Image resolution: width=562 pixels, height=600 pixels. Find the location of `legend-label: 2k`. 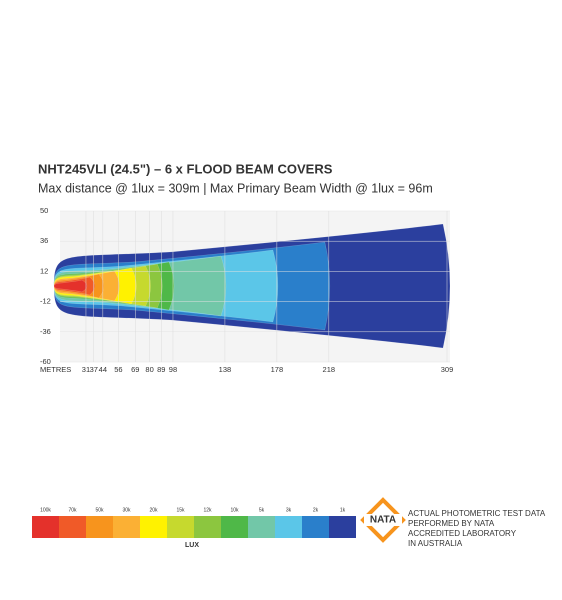

legend-label: 2k is located at coordinates (316, 510).